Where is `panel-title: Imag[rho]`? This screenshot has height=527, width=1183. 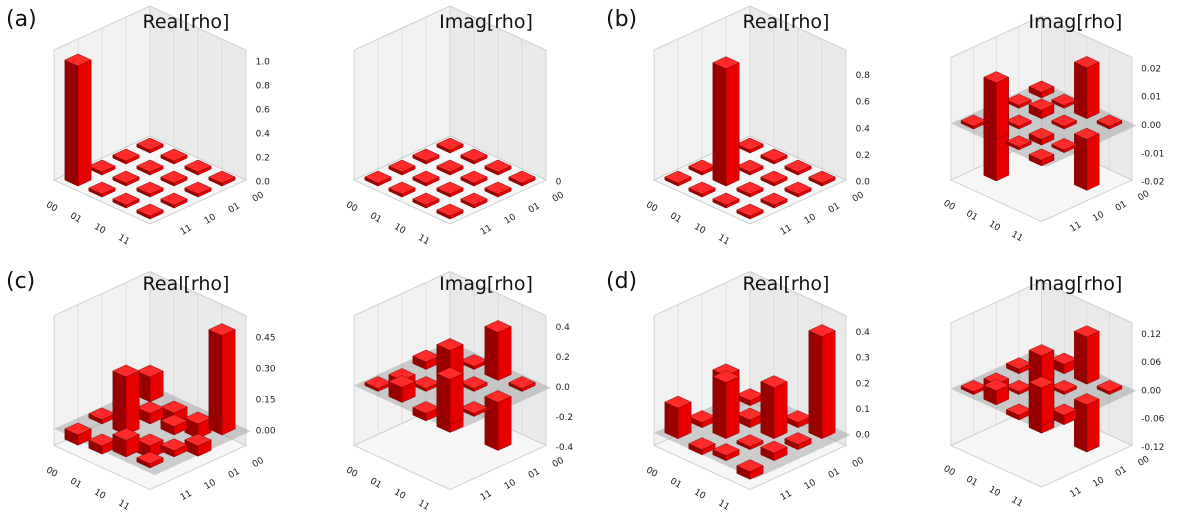
panel-title: Imag[rho] is located at coordinates (1076, 284).